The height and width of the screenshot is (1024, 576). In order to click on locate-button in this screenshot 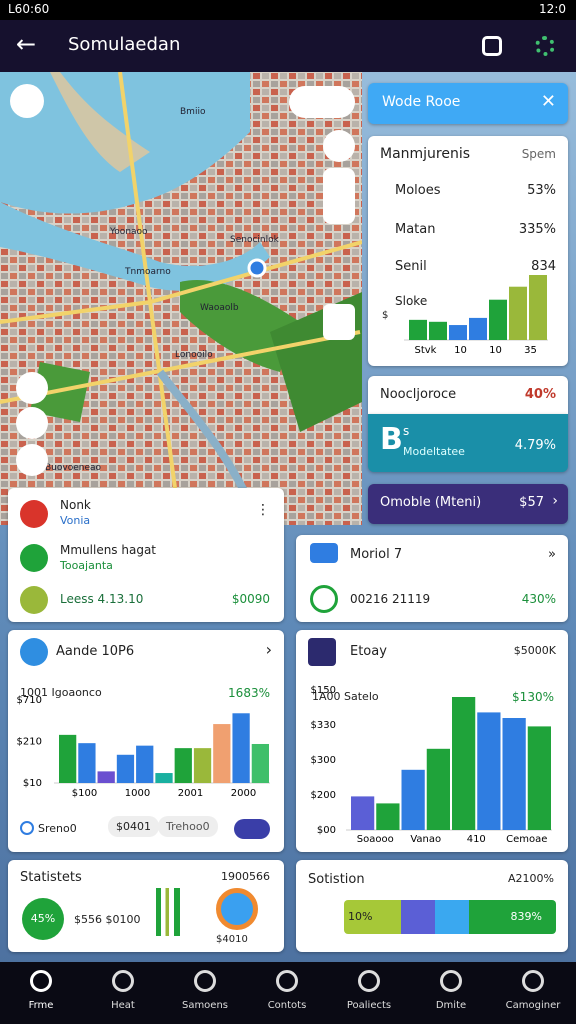, I will do `click(32, 388)`.